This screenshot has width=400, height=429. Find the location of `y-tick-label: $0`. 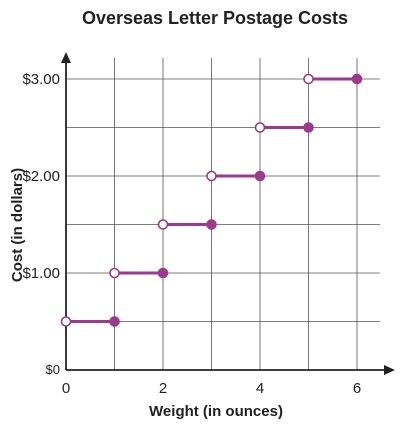

y-tick-label: $0 is located at coordinates (53, 369).